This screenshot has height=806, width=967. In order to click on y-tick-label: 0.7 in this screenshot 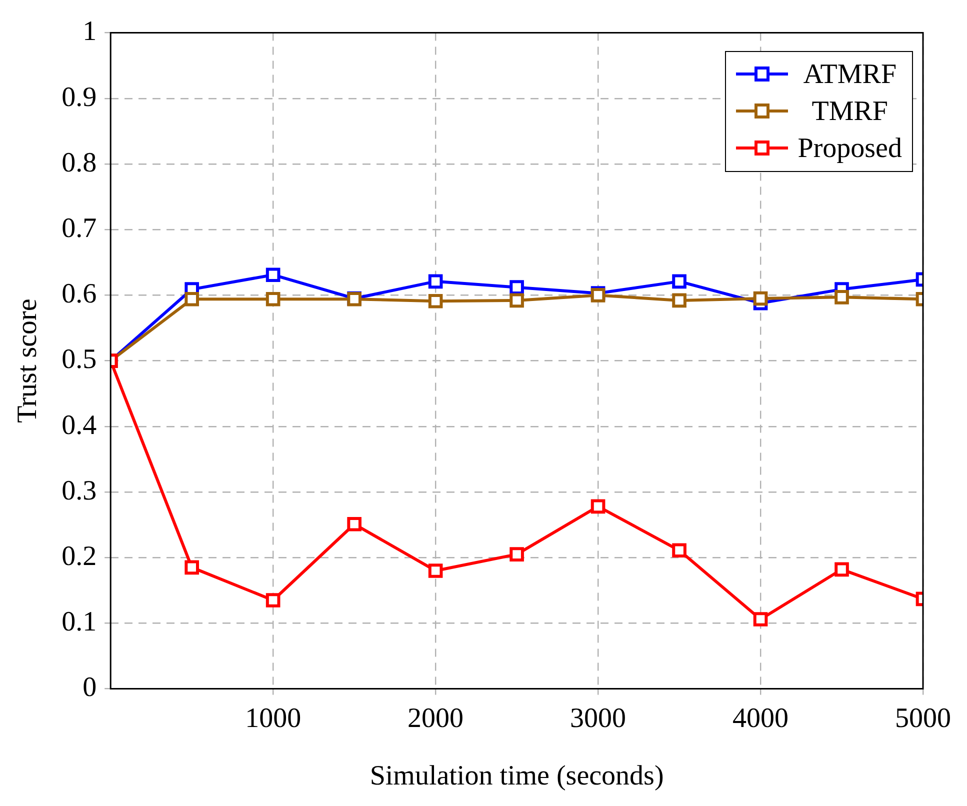, I will do `click(79, 228)`.